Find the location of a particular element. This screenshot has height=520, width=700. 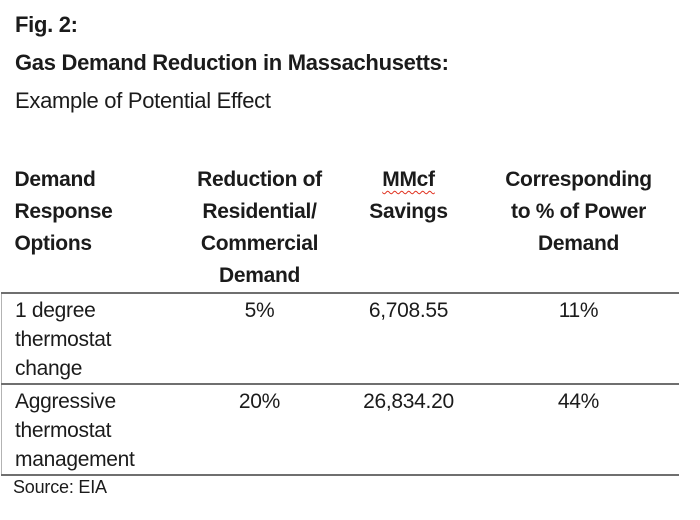

header-line: Savings is located at coordinates (408, 211).